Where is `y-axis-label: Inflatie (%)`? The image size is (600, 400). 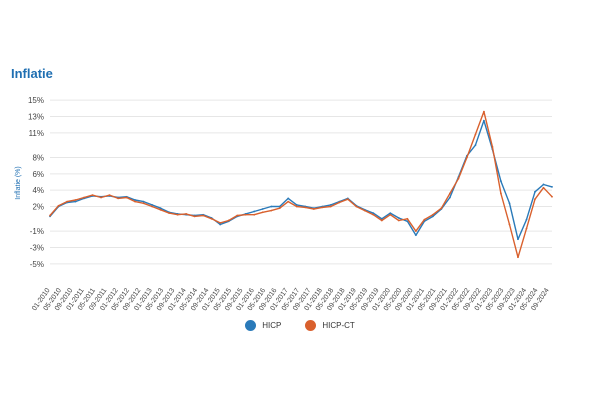
y-axis-label: Inflatie (%) is located at coordinates (18, 182).